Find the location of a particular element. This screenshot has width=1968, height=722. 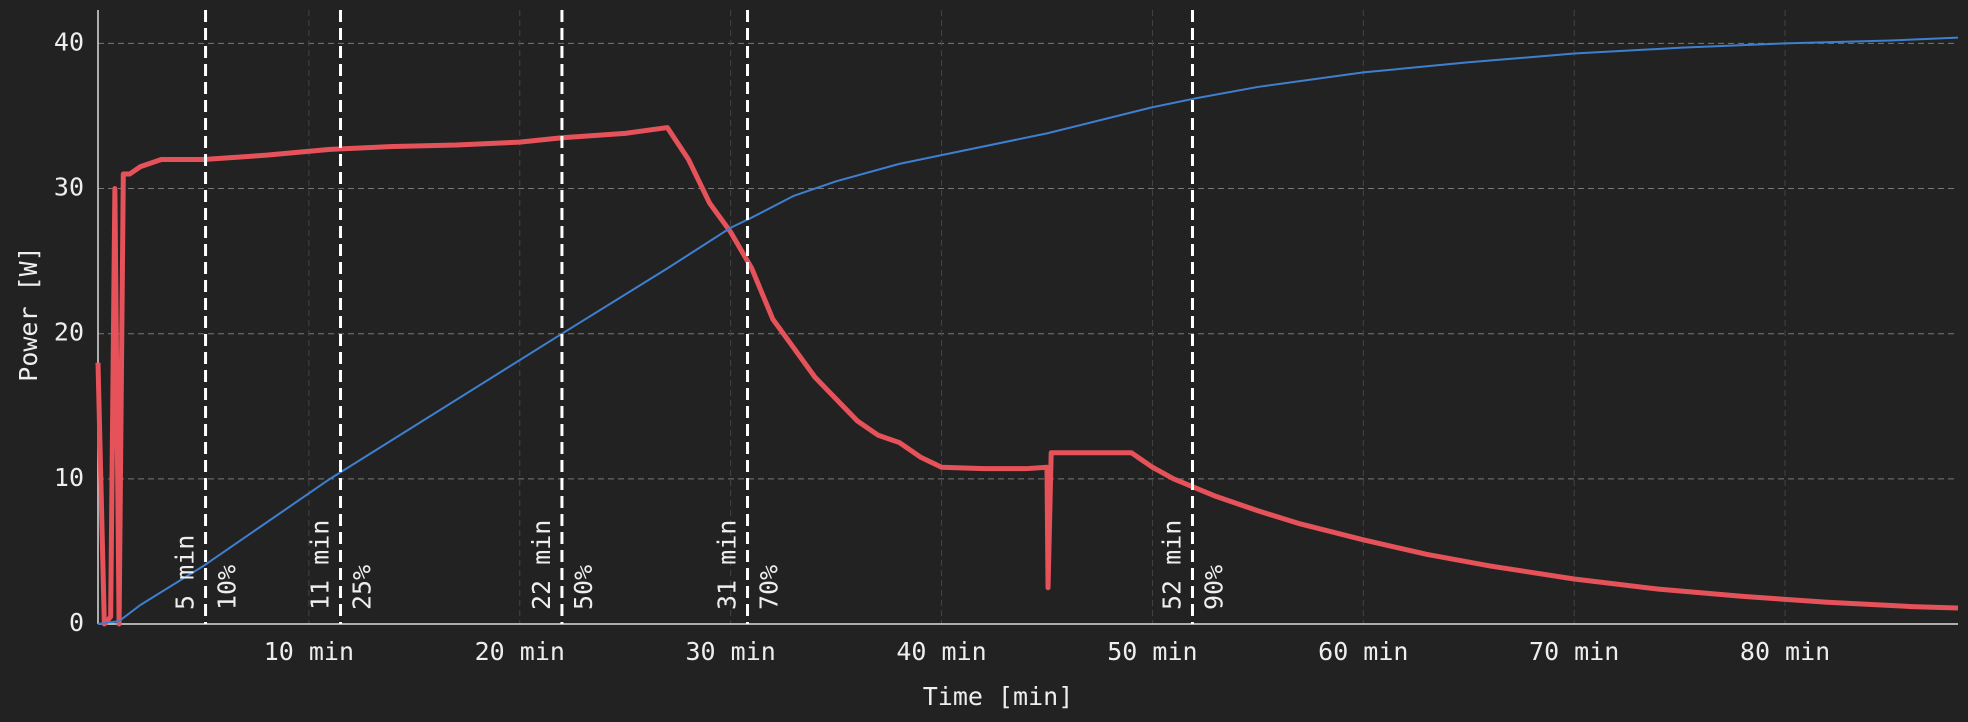

marker-time-label: 11 min is located at coordinates (320, 565).